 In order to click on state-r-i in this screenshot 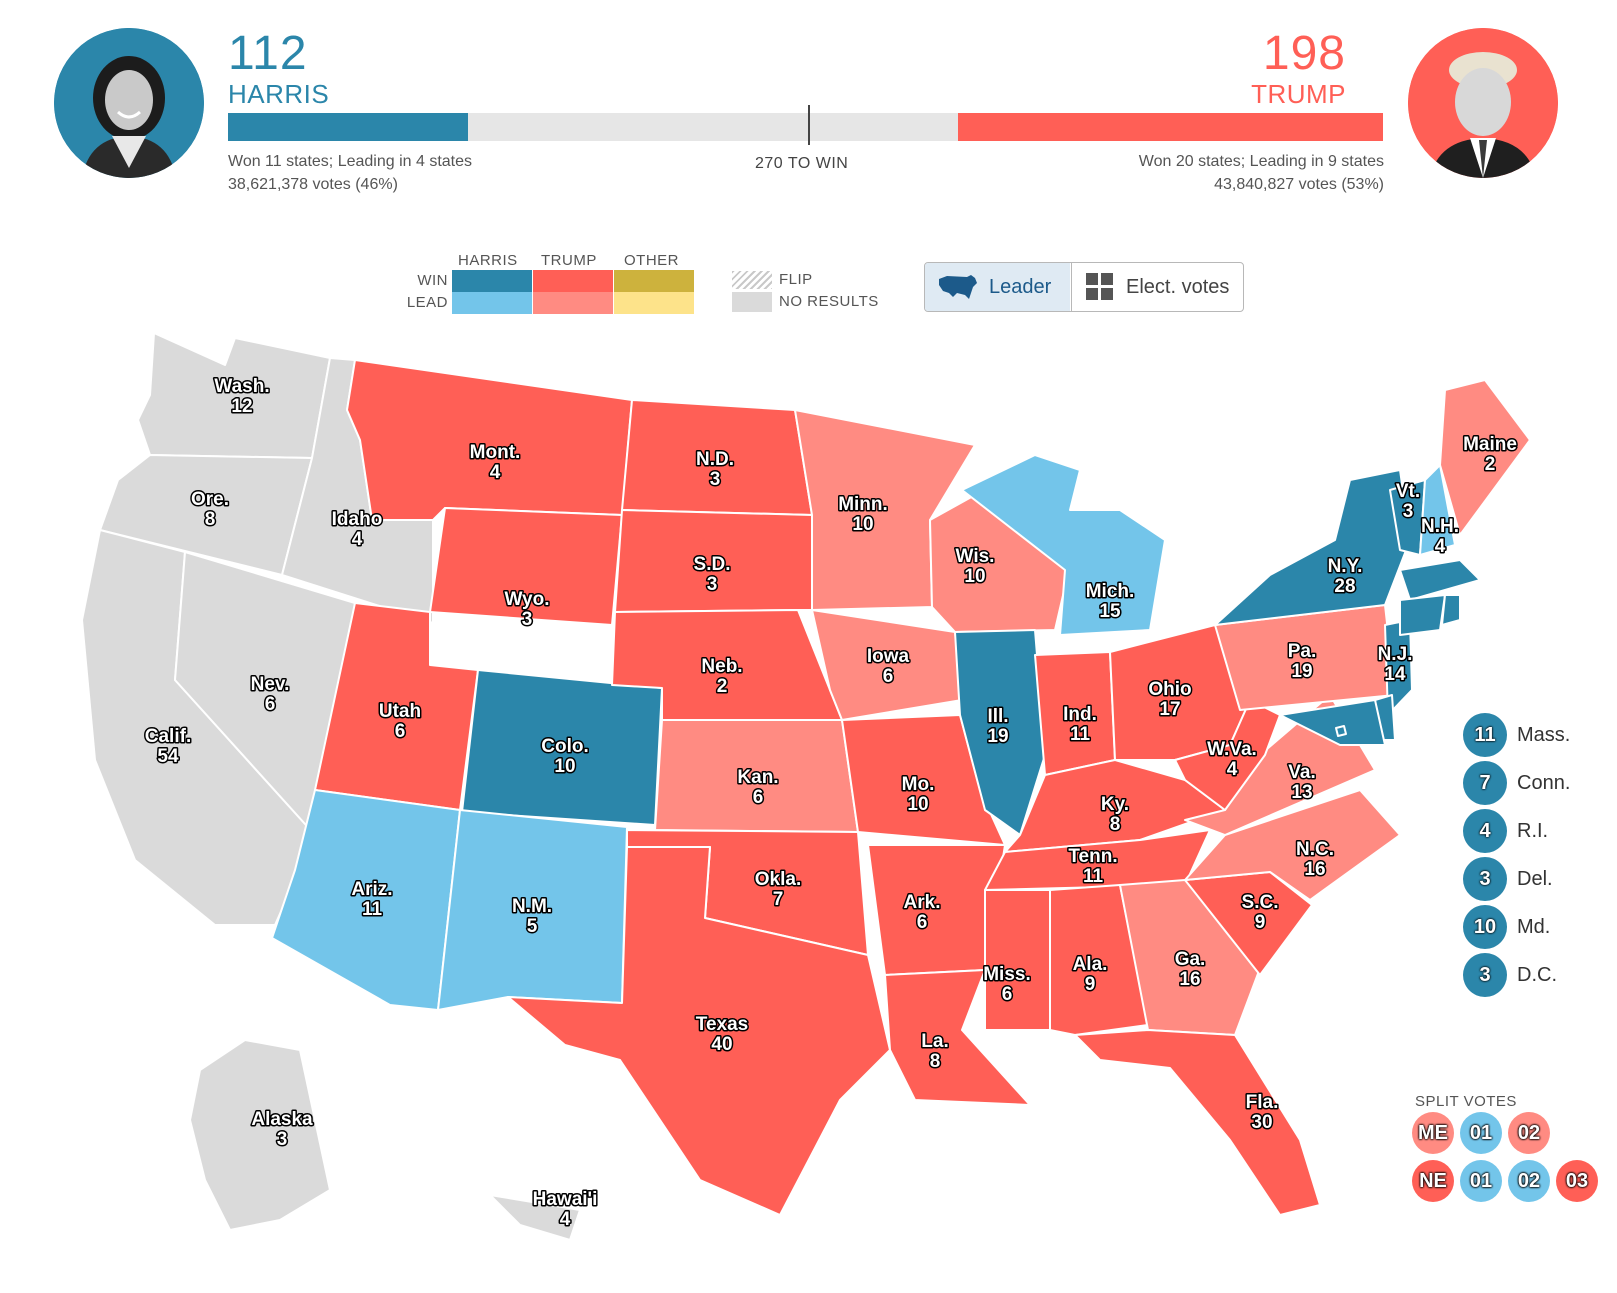, I will do `click(1451, 610)`.